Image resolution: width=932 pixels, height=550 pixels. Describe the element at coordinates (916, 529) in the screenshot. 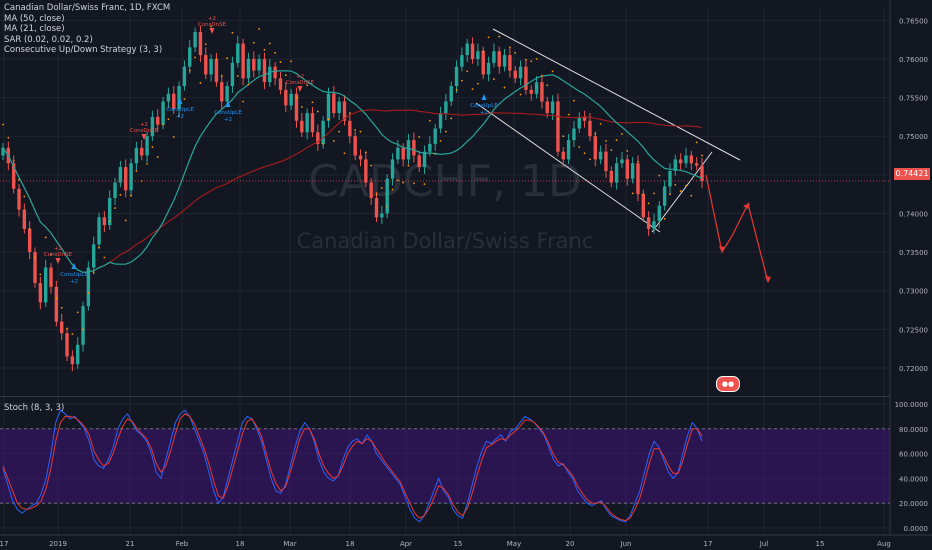

I see `stoch-tick-label: 0.0000` at that location.